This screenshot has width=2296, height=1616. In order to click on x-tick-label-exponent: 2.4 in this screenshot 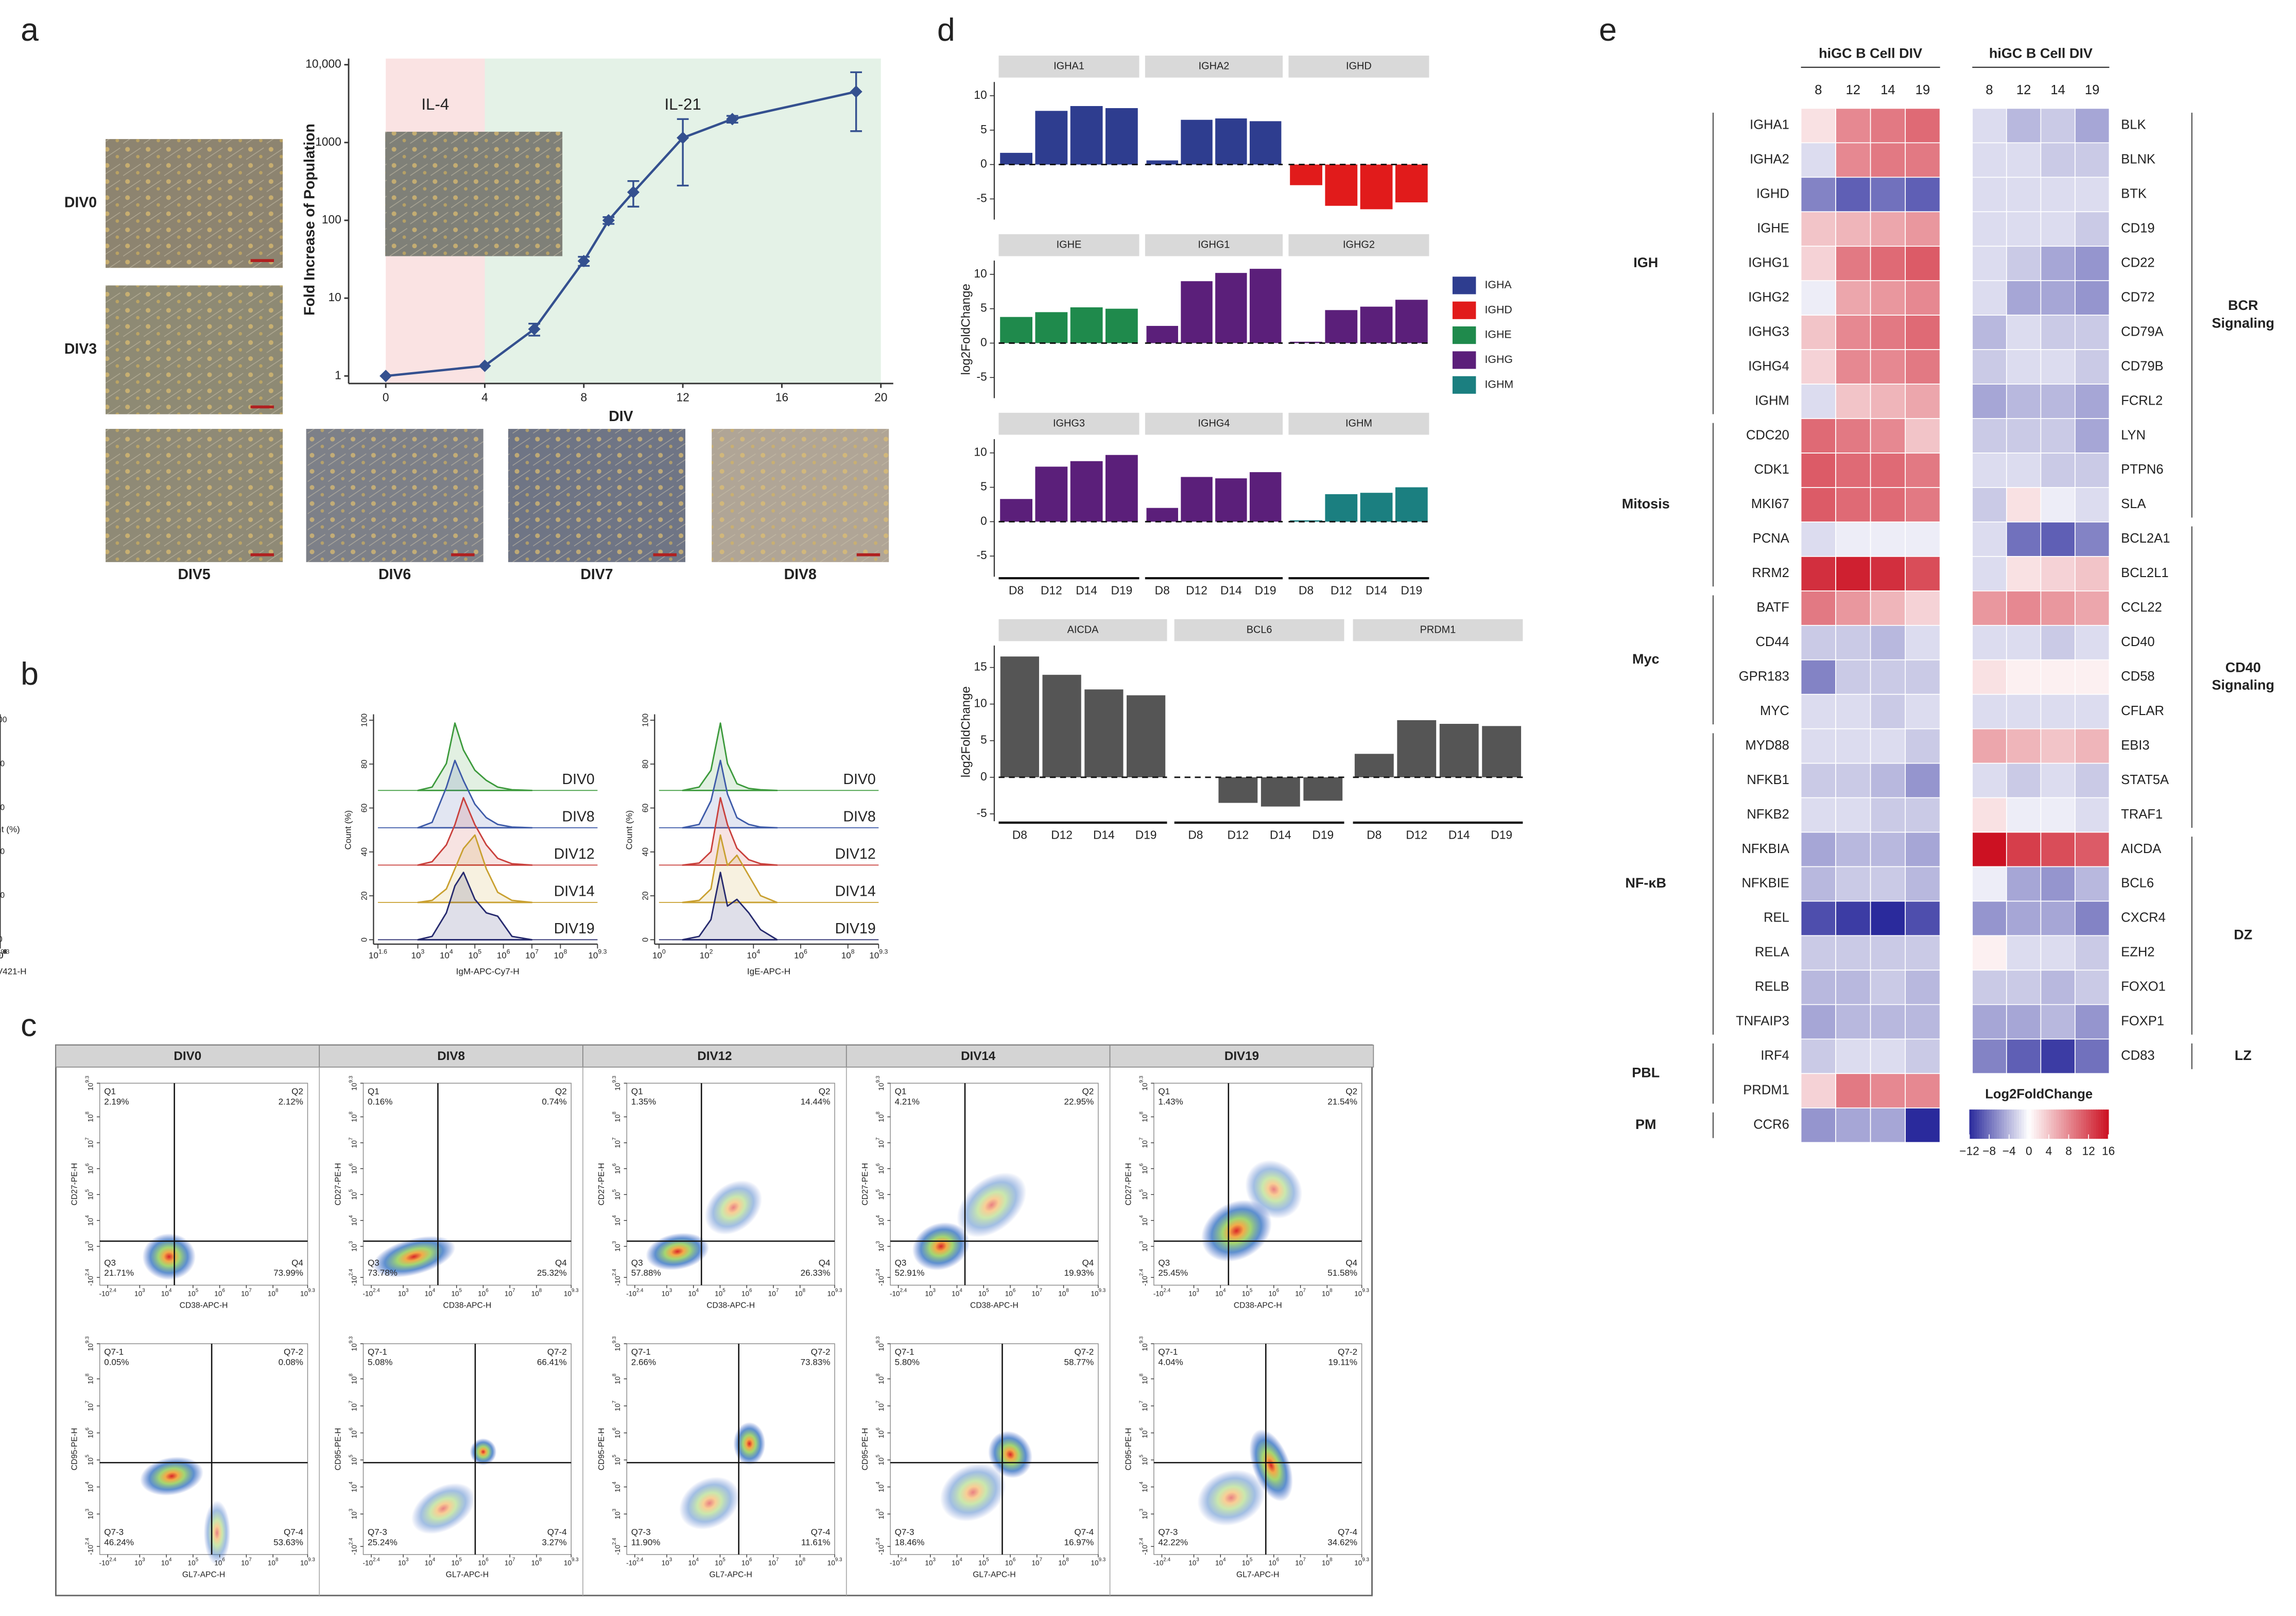, I will do `click(377, 1559)`.